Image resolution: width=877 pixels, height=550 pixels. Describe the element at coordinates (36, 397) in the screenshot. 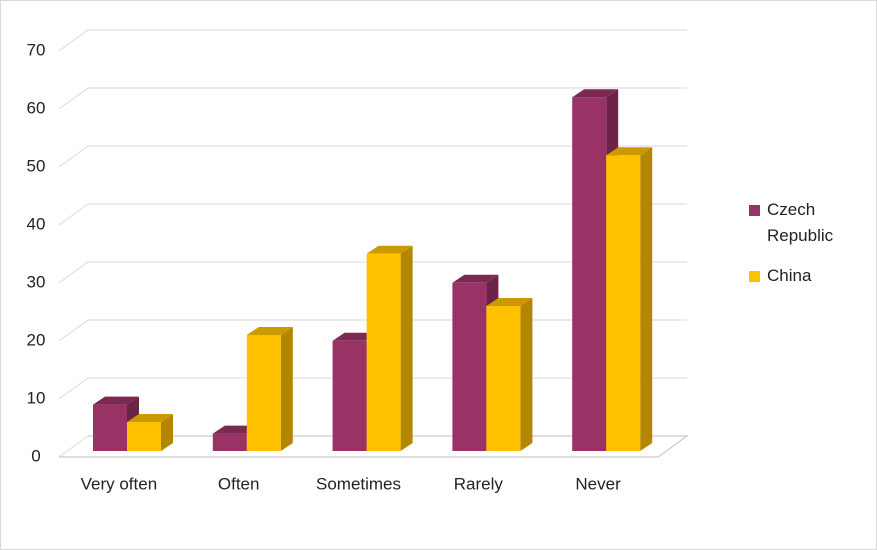

I see `y-tick-label: 10` at that location.